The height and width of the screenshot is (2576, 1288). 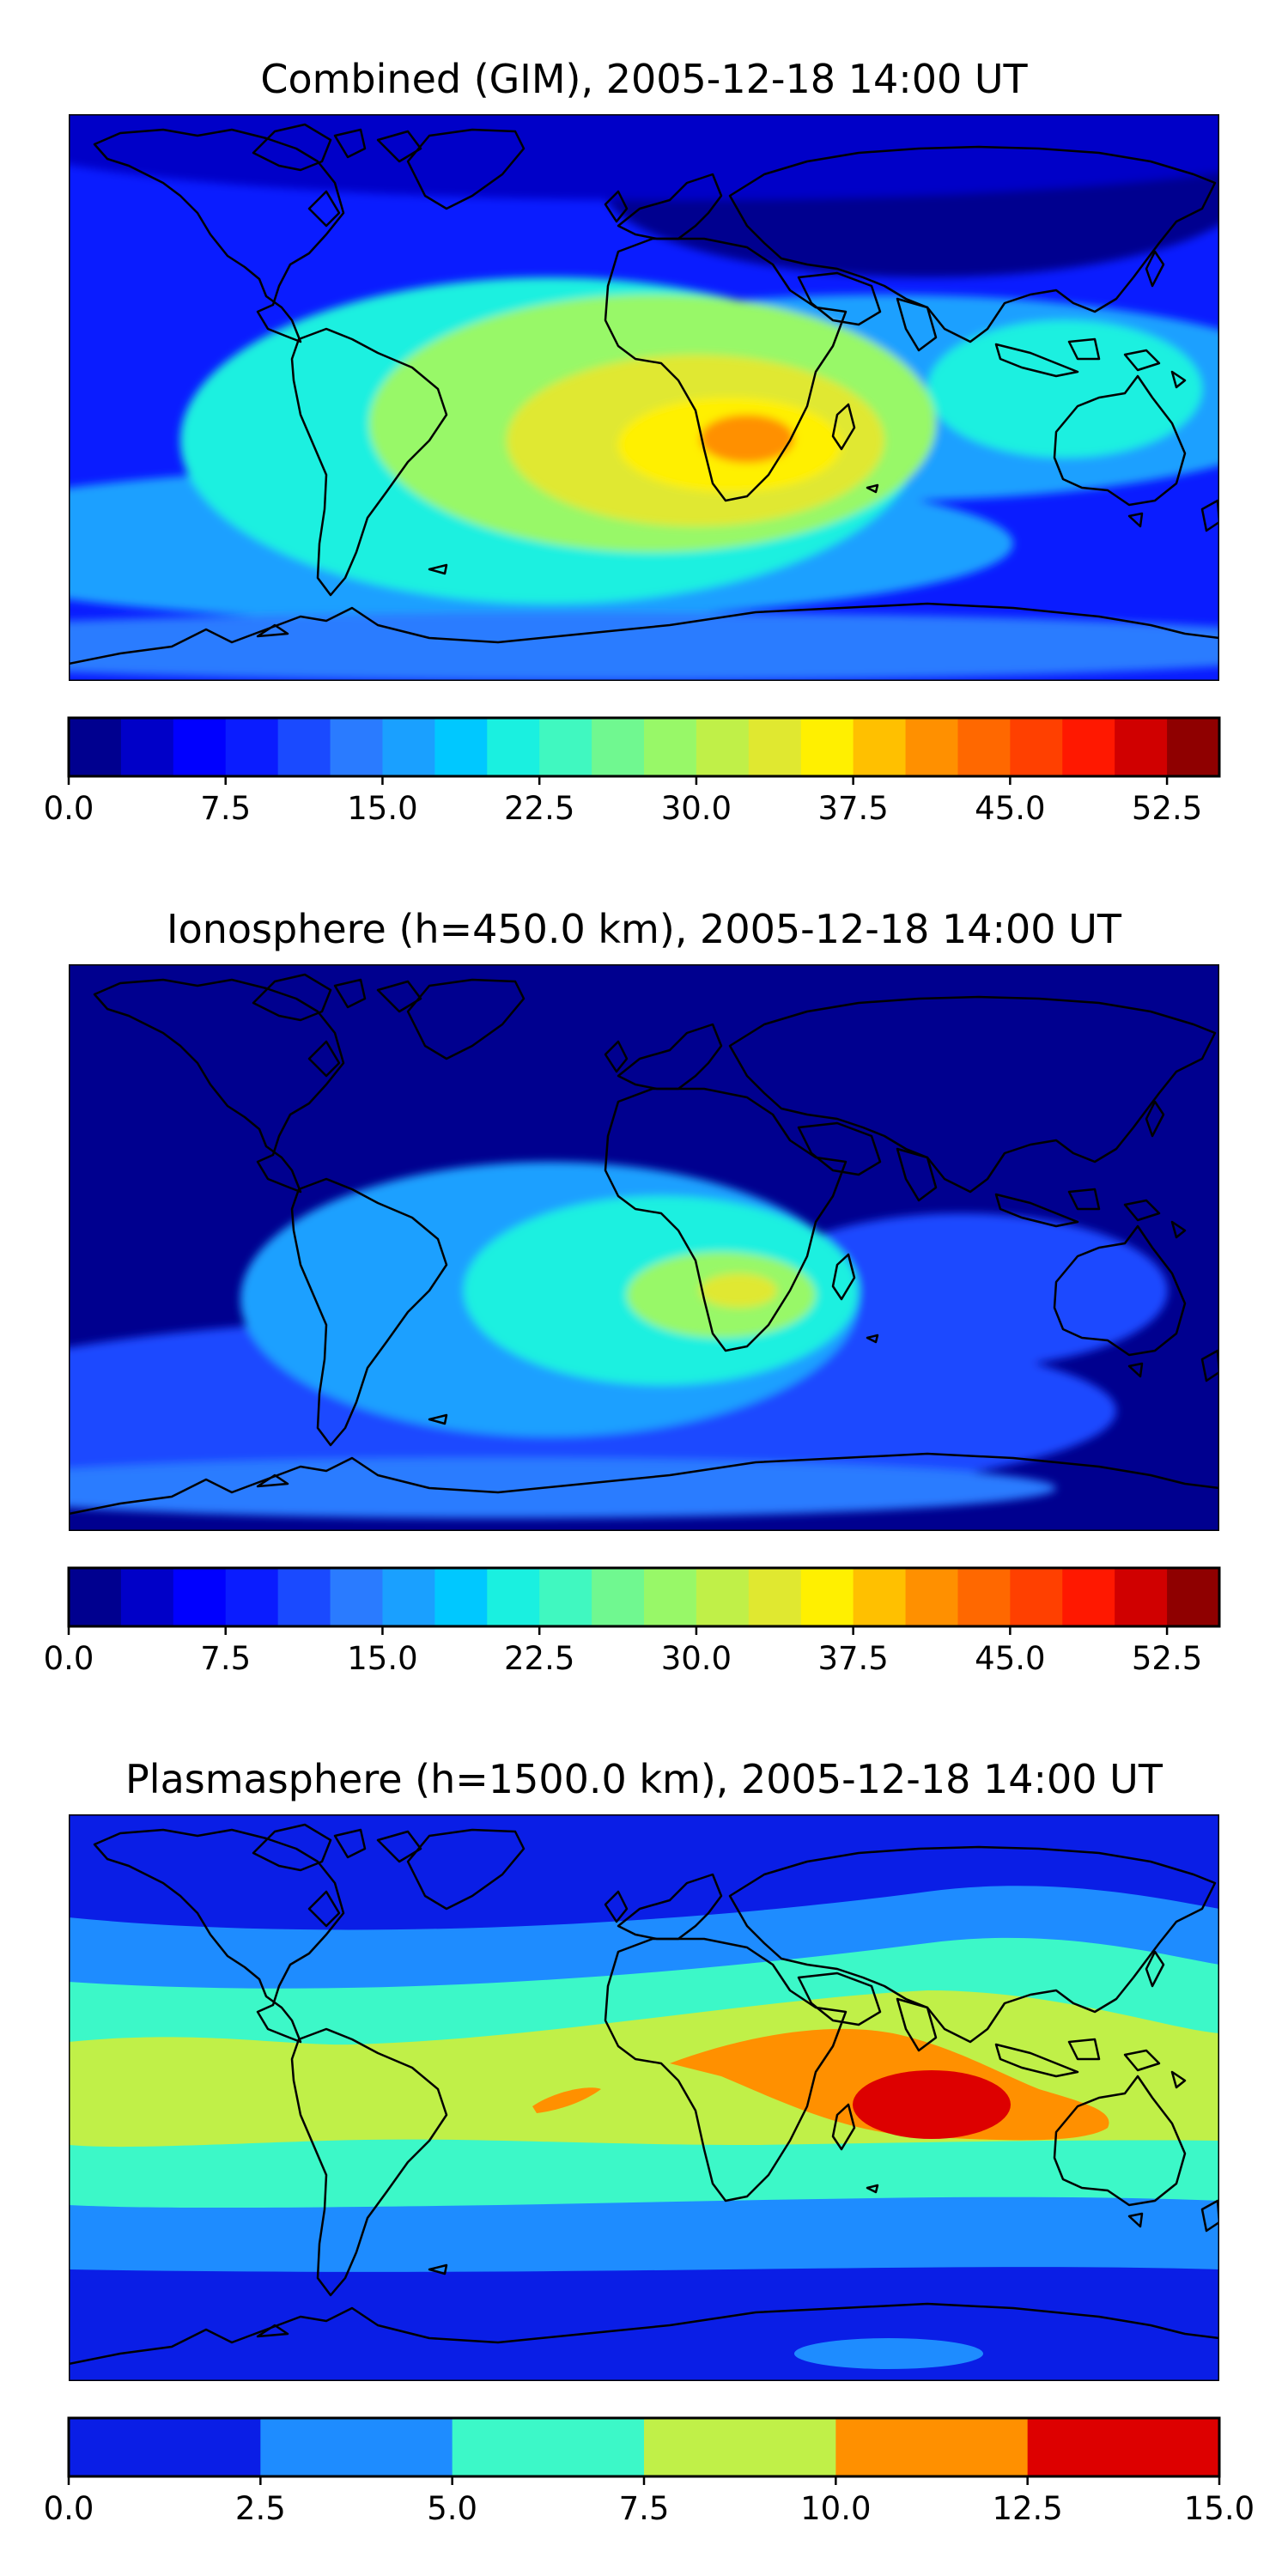 What do you see at coordinates (696, 808) in the screenshot?
I see `colorbar-1-tick-label: 30.0` at bounding box center [696, 808].